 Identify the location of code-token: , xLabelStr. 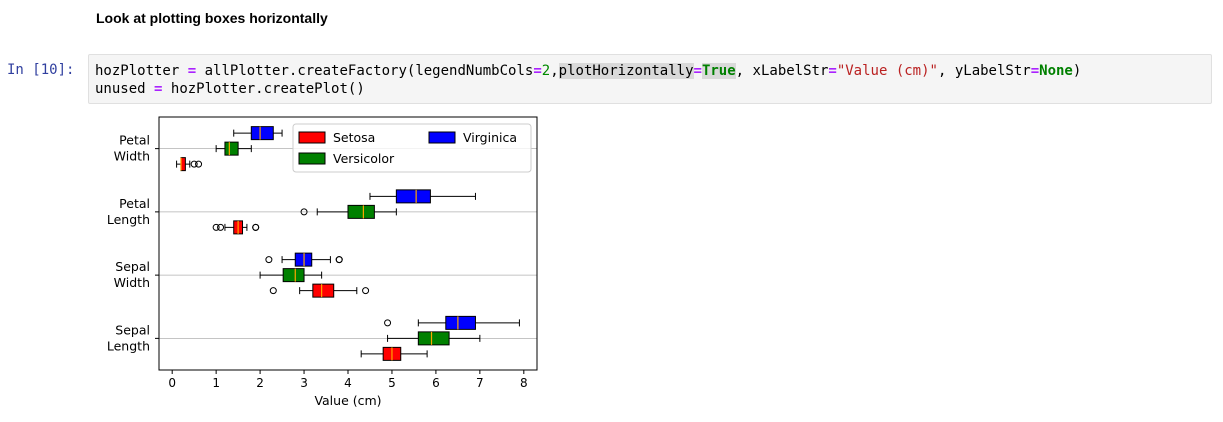
(782, 71).